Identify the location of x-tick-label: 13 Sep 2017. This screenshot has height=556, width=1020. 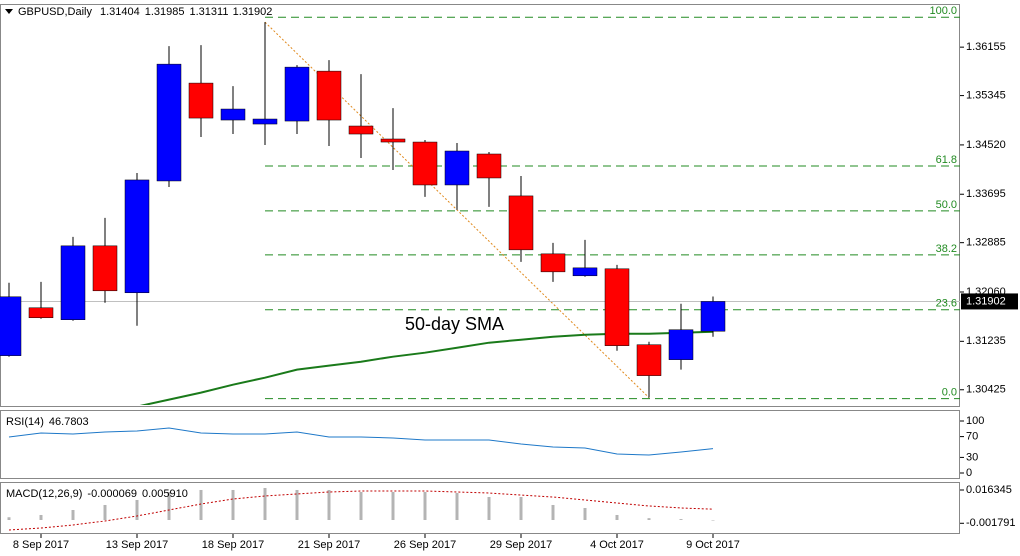
(137, 545).